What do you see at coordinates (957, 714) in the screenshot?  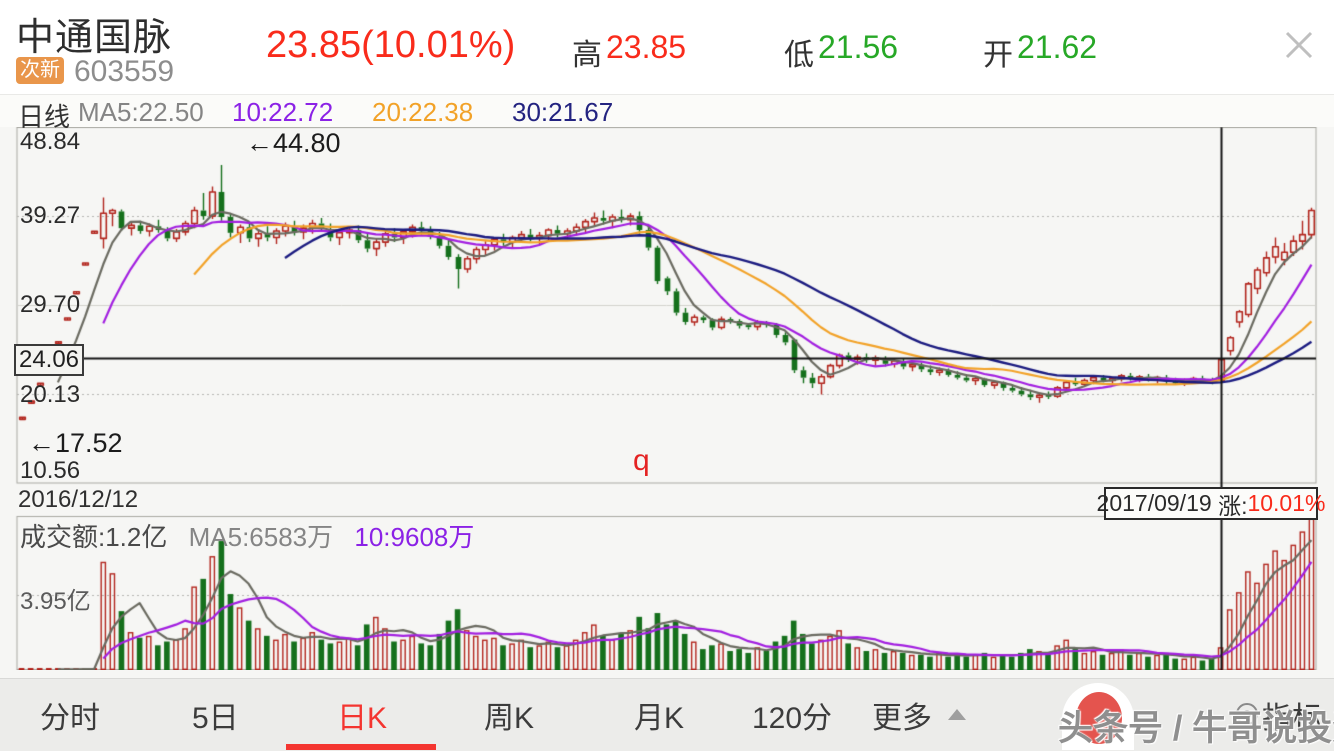 I see `up-triangle-icon` at bounding box center [957, 714].